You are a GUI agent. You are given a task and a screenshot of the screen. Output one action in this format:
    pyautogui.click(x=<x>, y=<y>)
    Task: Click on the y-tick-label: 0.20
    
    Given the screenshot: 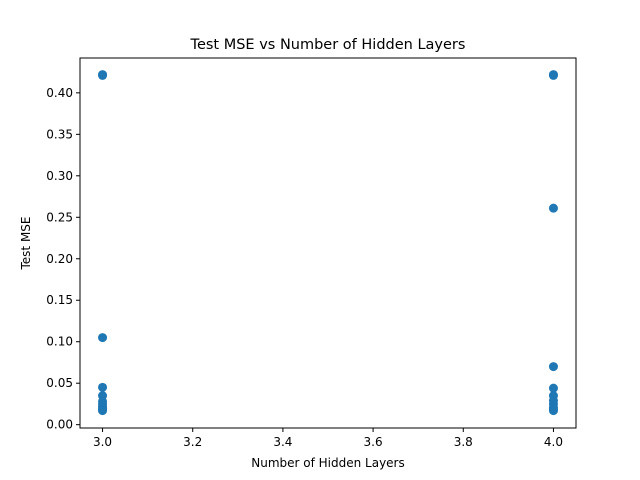 What is the action you would take?
    pyautogui.click(x=59, y=259)
    